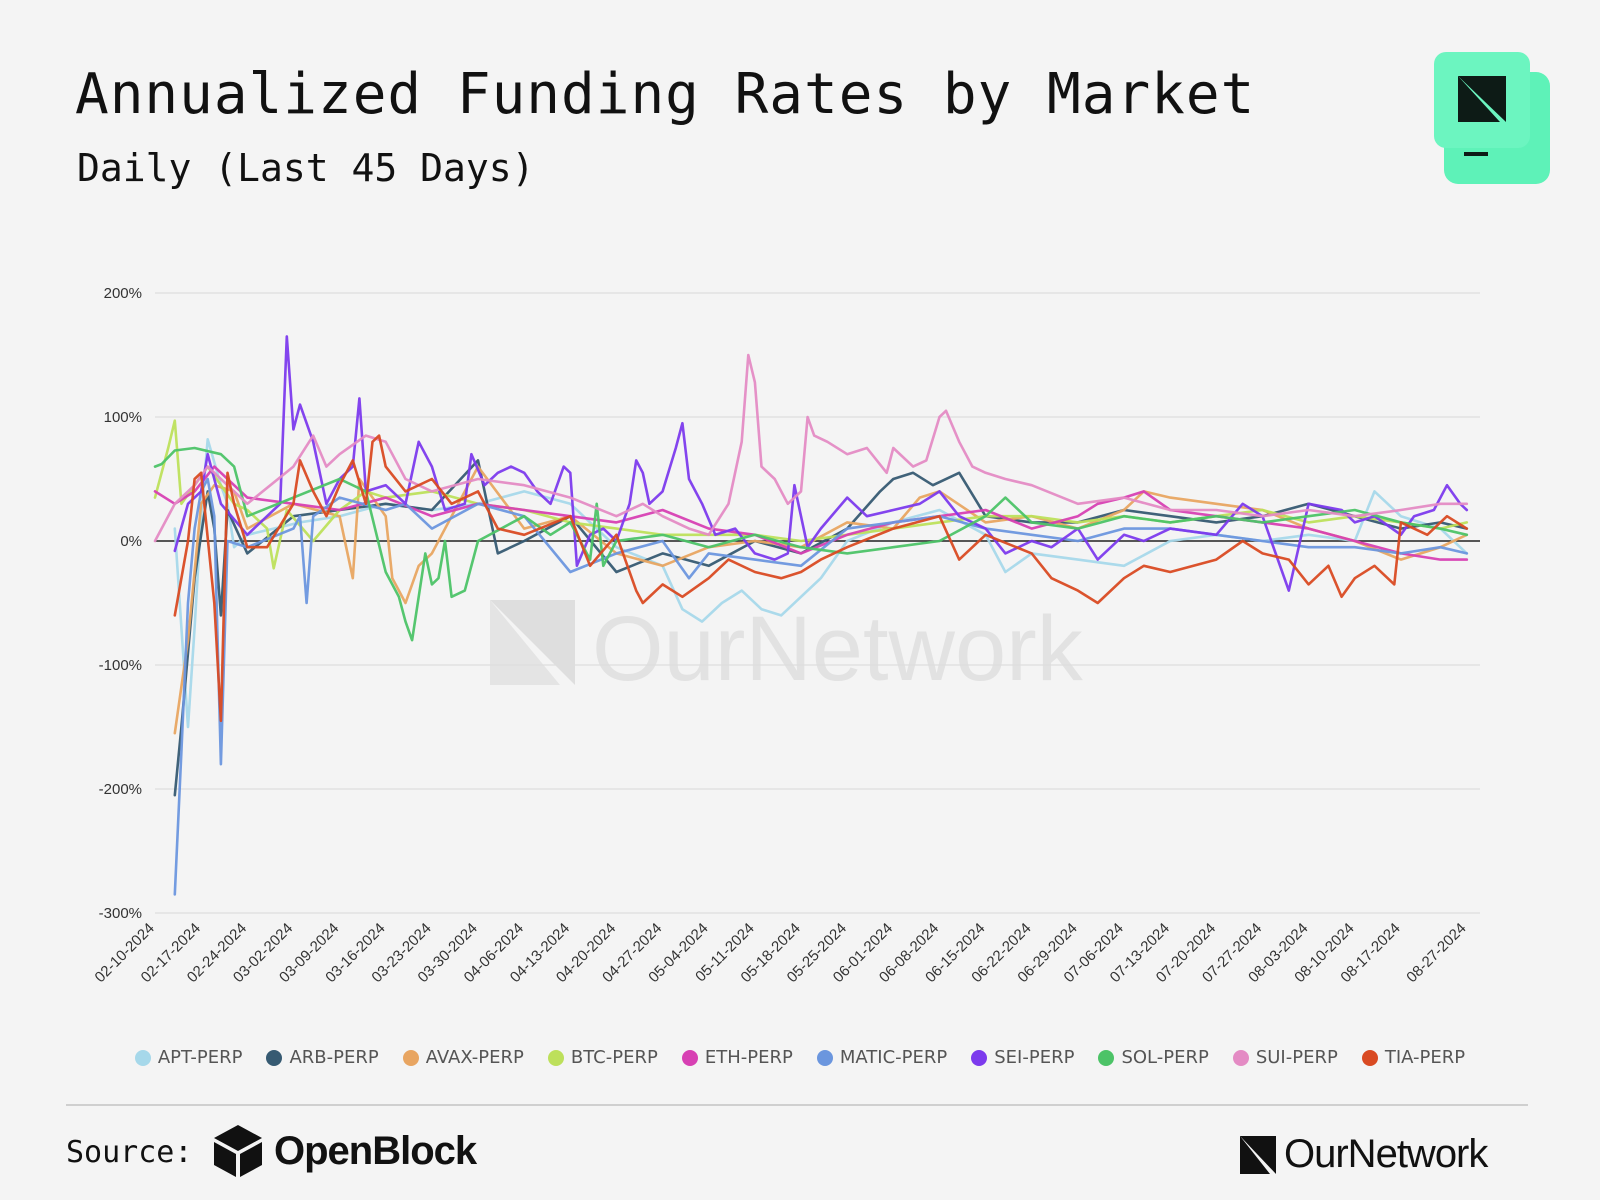 The image size is (1600, 1200). What do you see at coordinates (238, 1151) in the screenshot?
I see `openblock-cube-icon` at bounding box center [238, 1151].